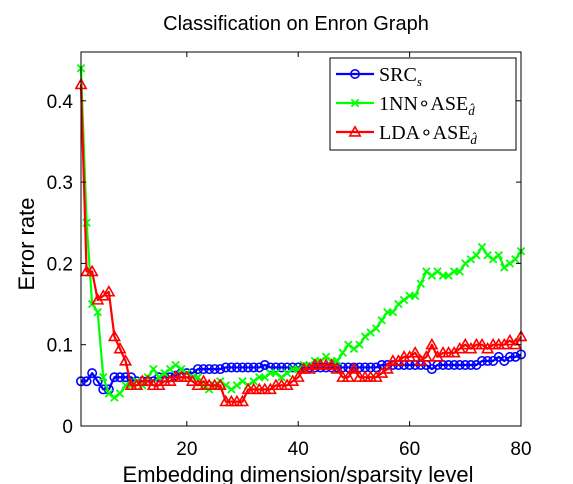 The image size is (573, 484). Describe the element at coordinates (186, 449) in the screenshot. I see `x-tick-label: 20` at that location.